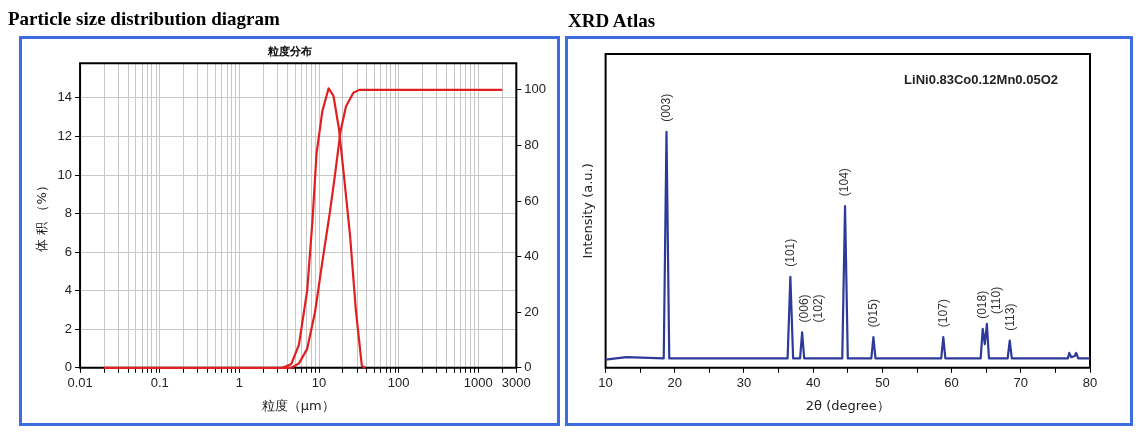 The image size is (1141, 436). What do you see at coordinates (675, 383) in the screenshot?
I see `x-tick-label: 20` at bounding box center [675, 383].